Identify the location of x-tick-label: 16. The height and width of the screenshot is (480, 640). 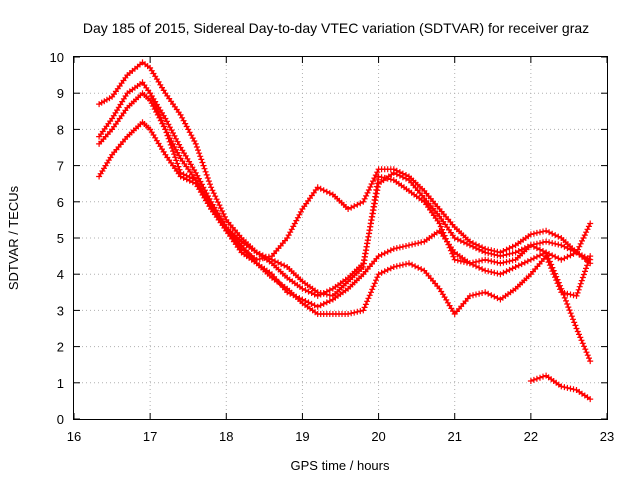
(74, 436).